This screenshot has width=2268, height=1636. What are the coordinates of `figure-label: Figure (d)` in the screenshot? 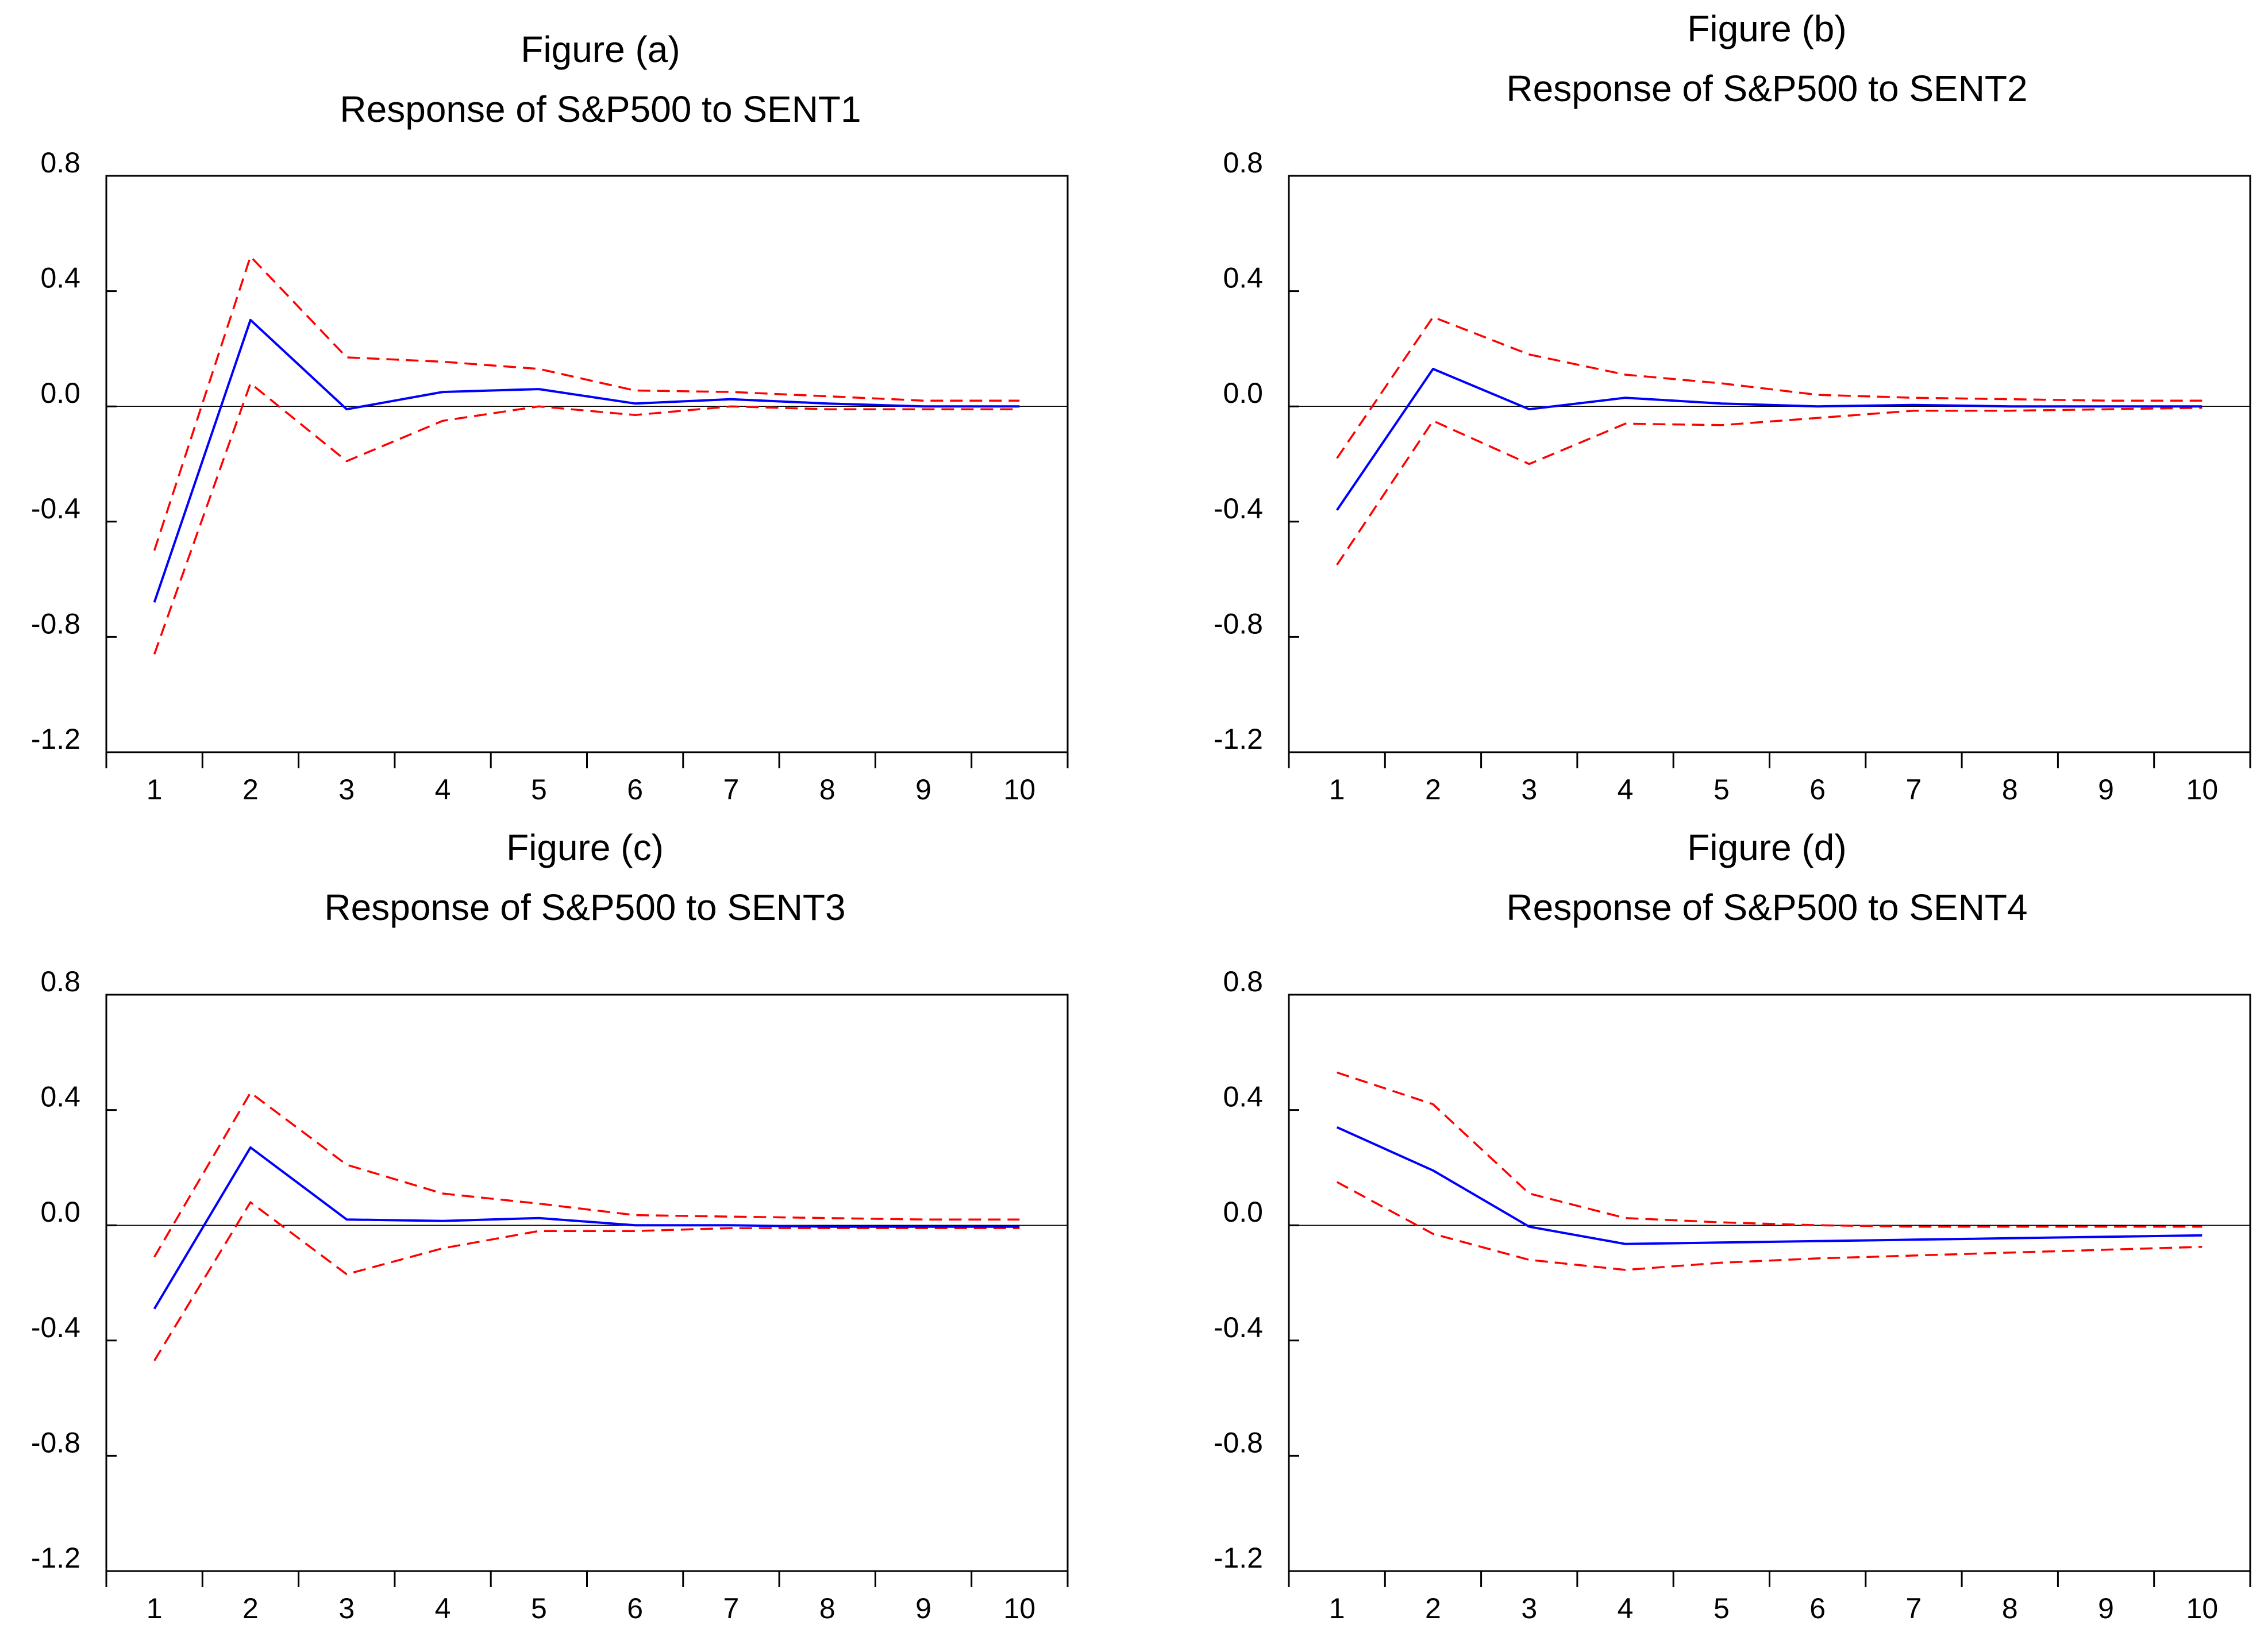 It's located at (1767, 847).